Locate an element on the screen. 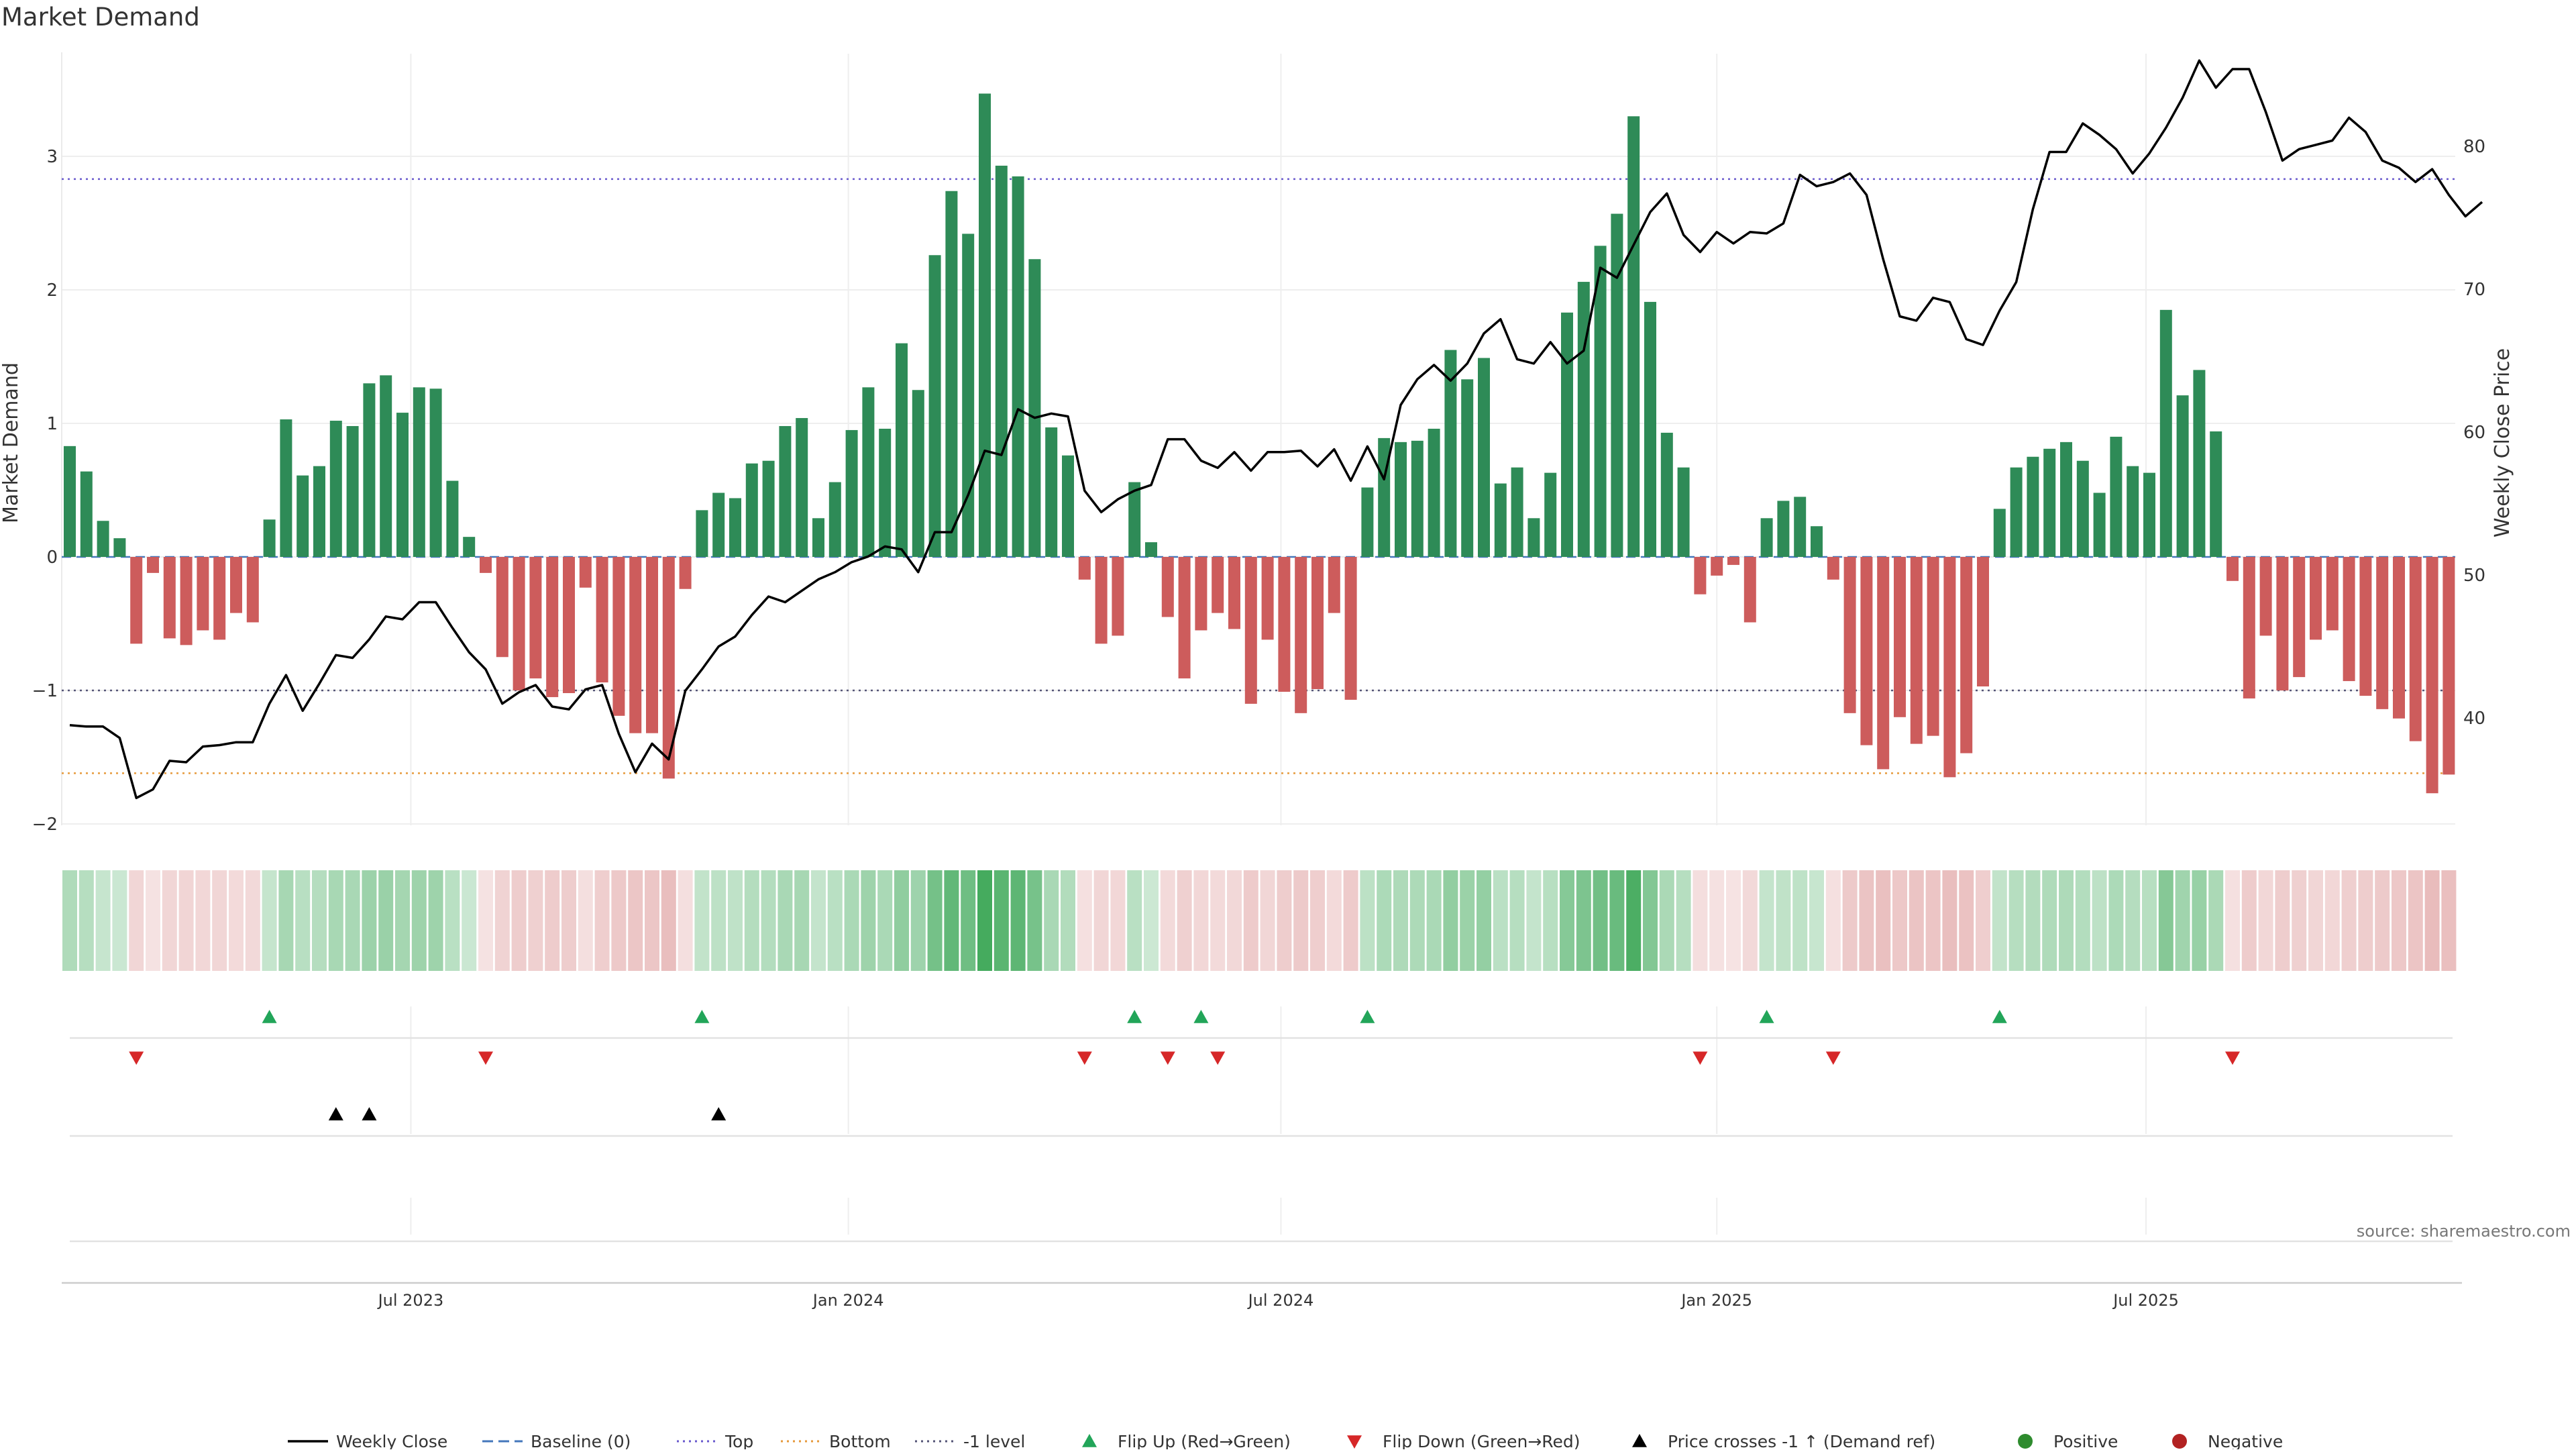 This screenshot has width=2576, height=1452. legend-label: -1 level is located at coordinates (994, 1440).